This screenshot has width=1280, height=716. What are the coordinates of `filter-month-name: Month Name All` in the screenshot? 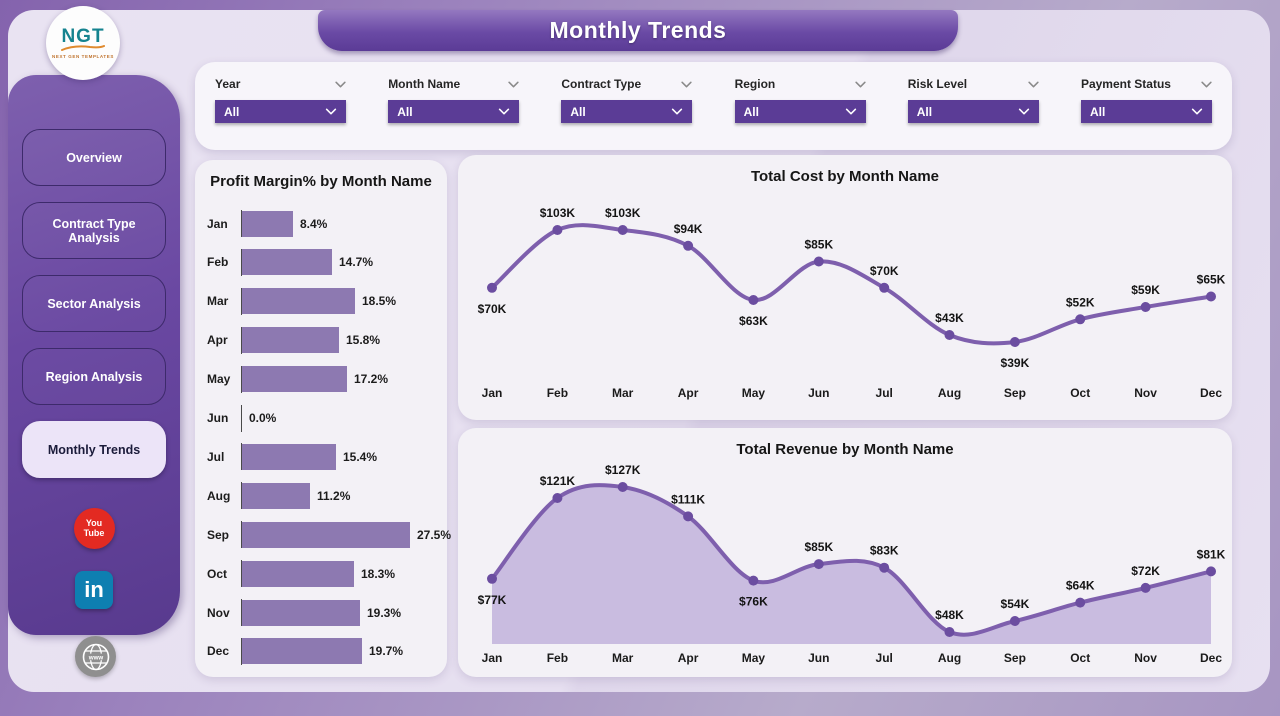 It's located at (454, 100).